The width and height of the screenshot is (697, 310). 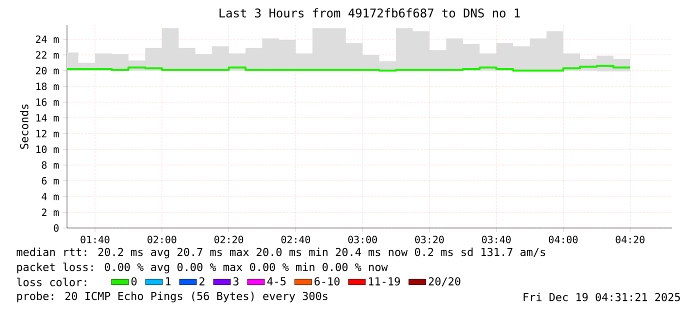 I want to click on legend-label: 1, so click(x=168, y=281).